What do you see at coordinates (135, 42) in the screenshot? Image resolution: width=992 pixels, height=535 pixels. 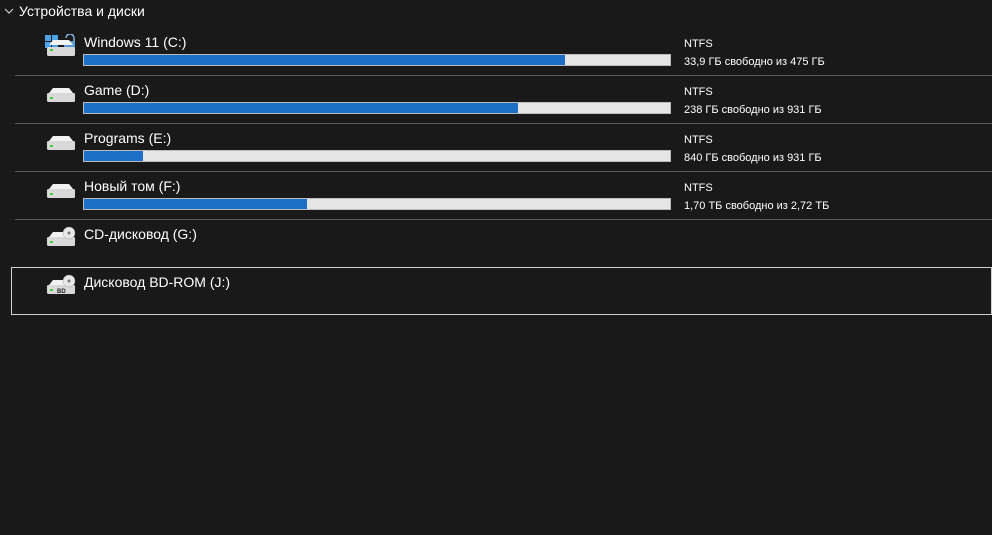 I see `drive-name: Windows 11 (C:)` at bounding box center [135, 42].